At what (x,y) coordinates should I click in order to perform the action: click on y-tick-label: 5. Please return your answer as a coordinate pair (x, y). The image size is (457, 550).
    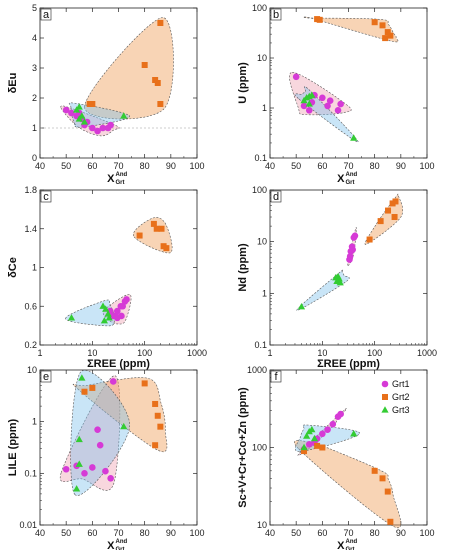
    Looking at the image, I should click on (34, 8).